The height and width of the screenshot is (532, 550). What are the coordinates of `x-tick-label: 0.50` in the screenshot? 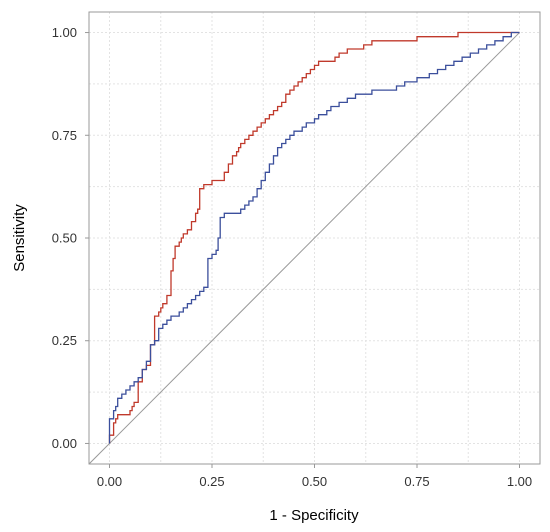 It's located at (314, 481).